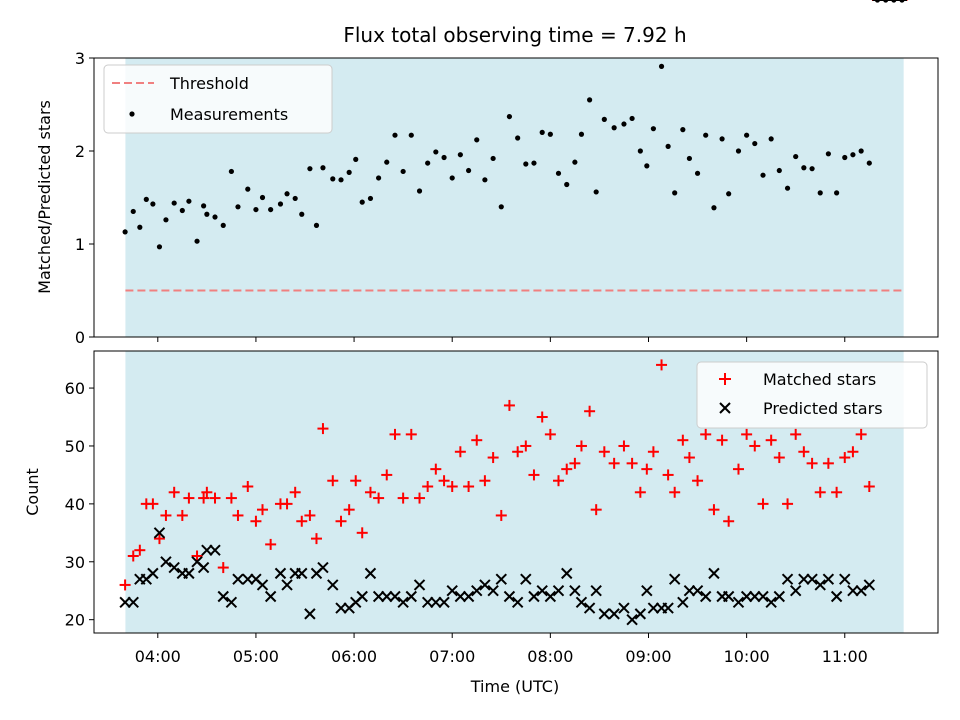  Describe the element at coordinates (75, 504) in the screenshot. I see `count-ytick-label-40: 40` at that location.